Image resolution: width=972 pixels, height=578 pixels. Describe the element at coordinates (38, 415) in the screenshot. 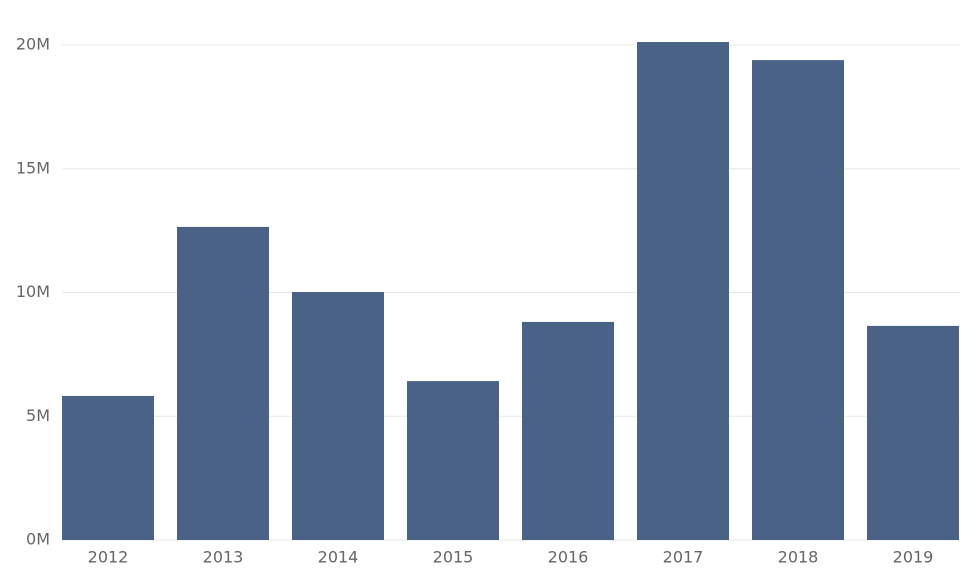

I see `y-tick-label: 5M` at that location.